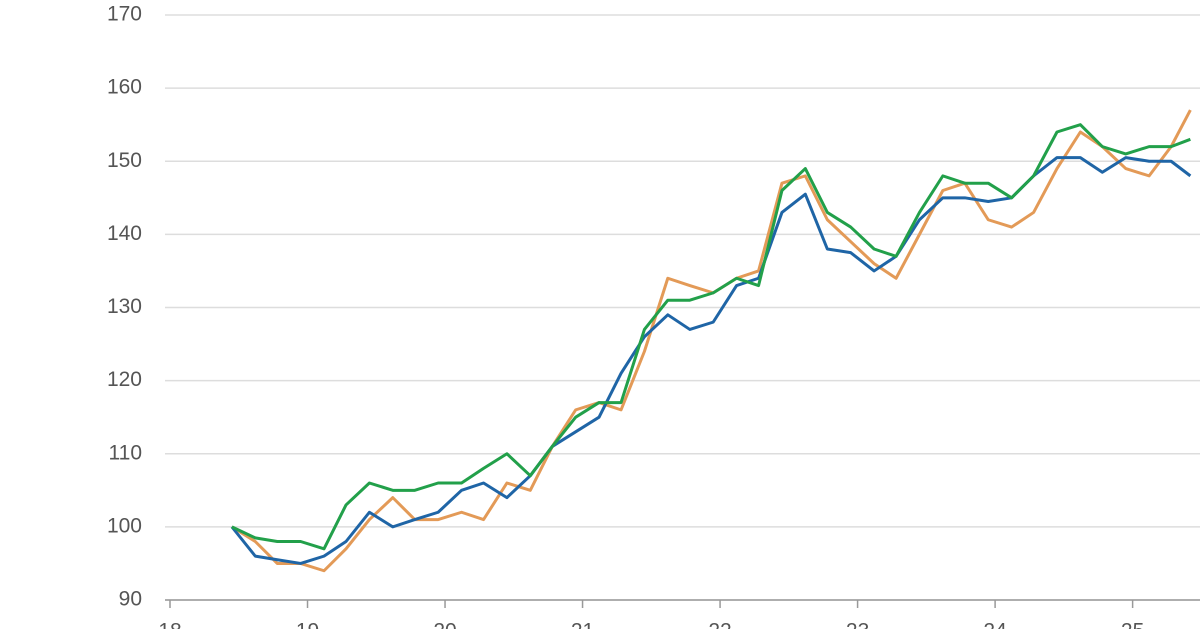 The height and width of the screenshot is (629, 1200). Describe the element at coordinates (444, 624) in the screenshot. I see `x-tick-label: 20` at that location.